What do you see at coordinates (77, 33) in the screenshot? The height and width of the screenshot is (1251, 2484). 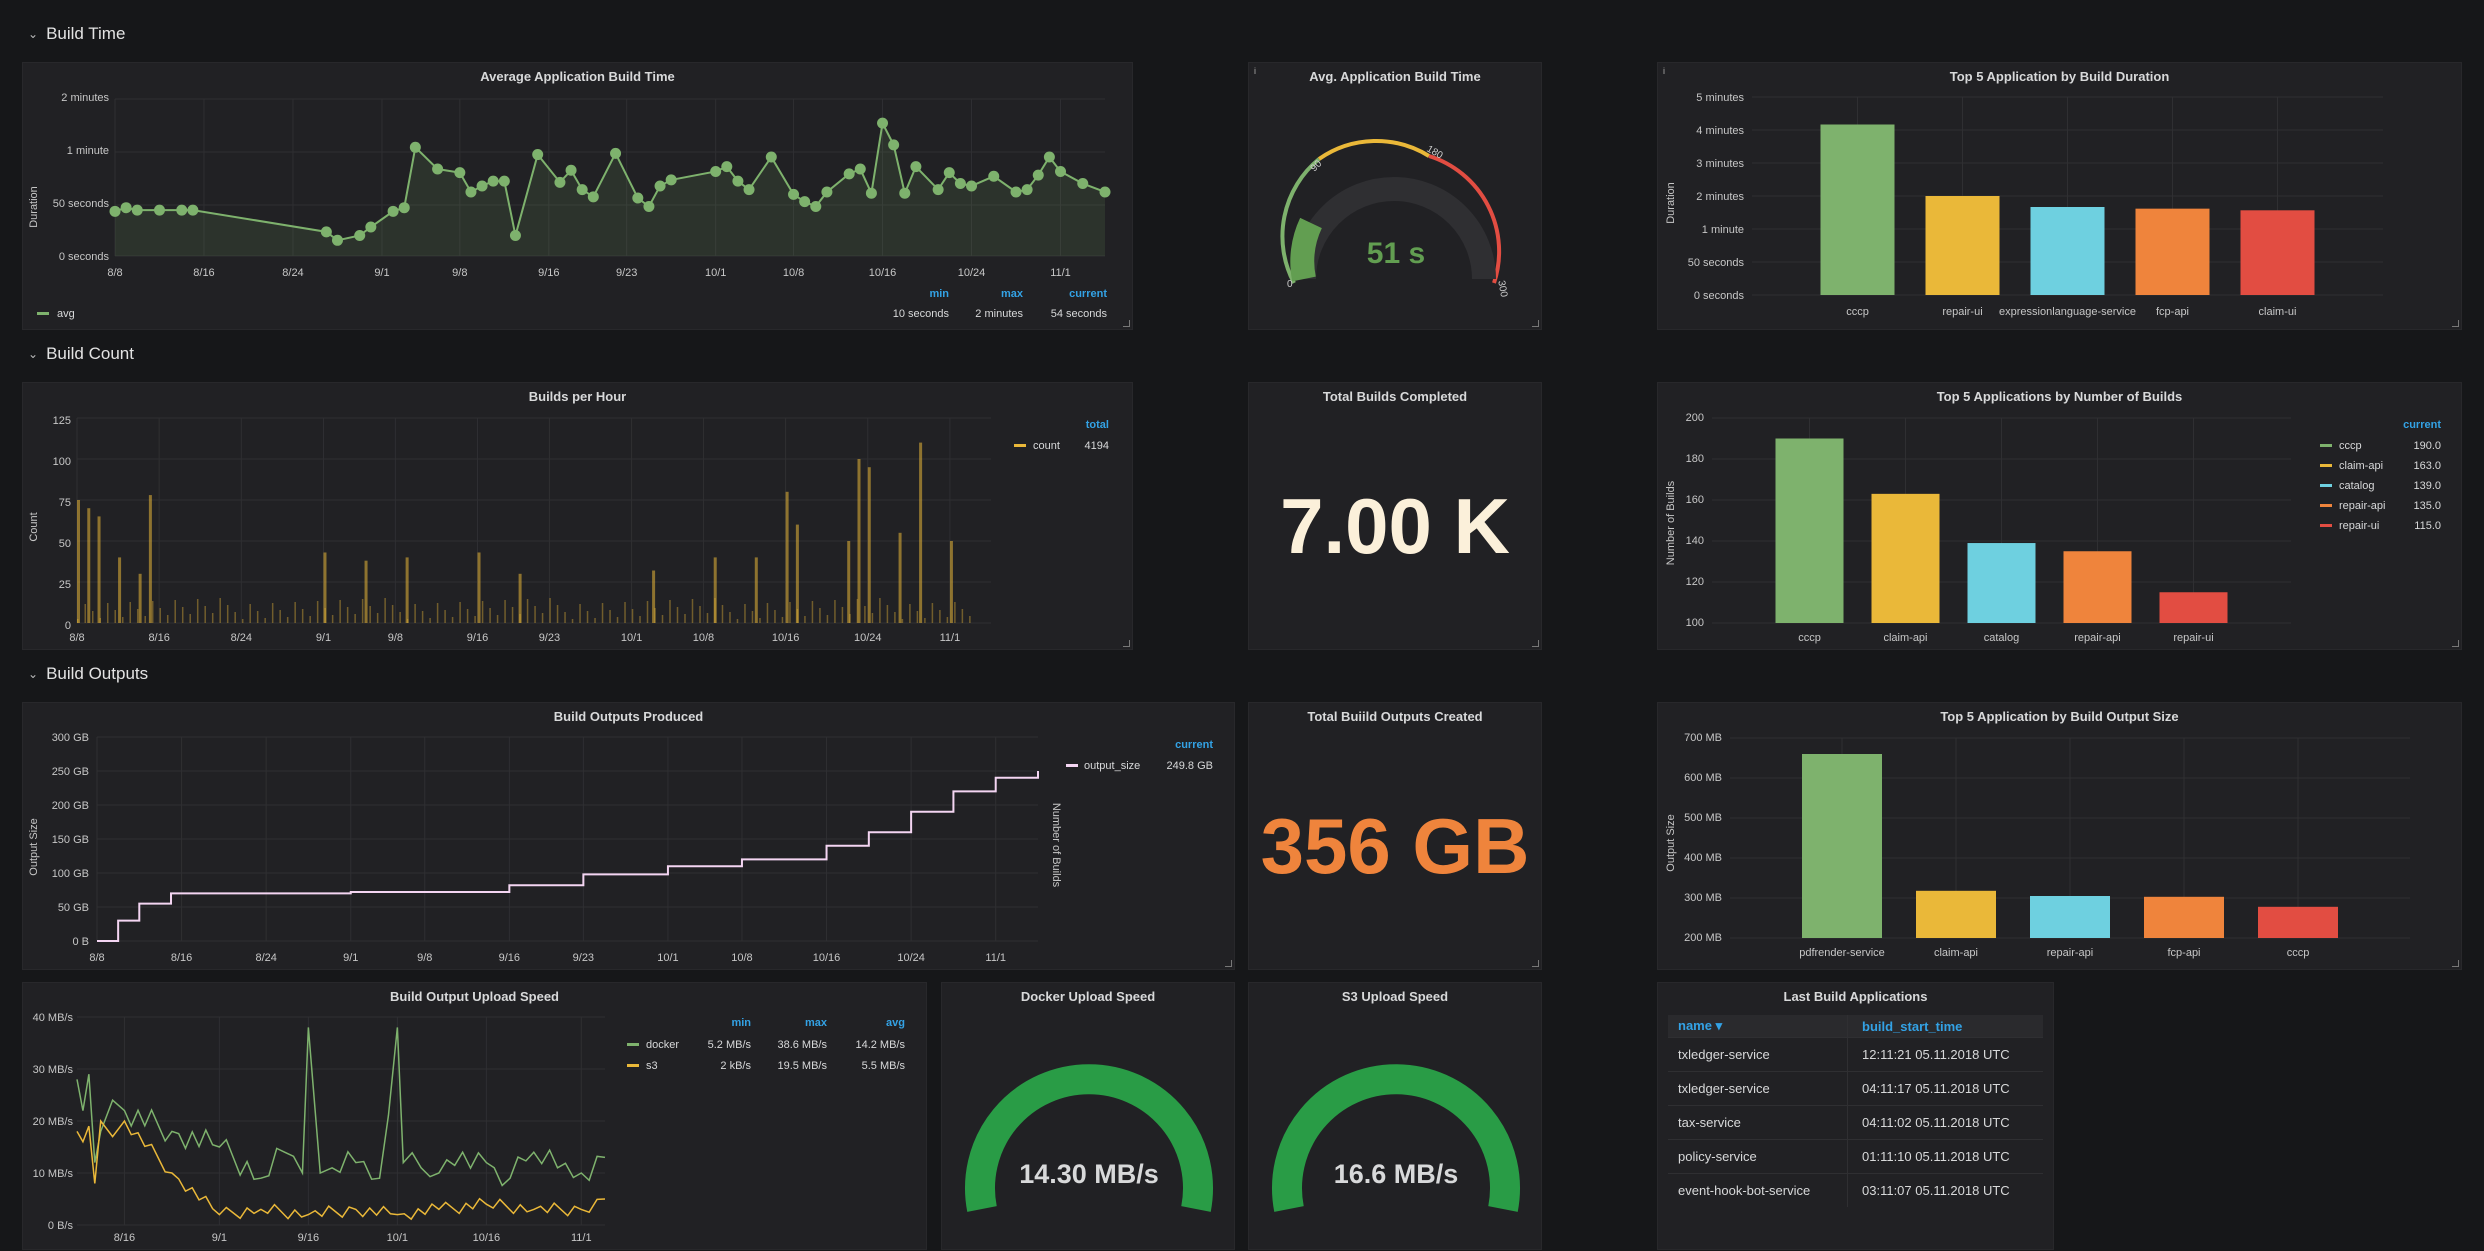 I see `row-title-build-time: ⌄ Build Time` at bounding box center [77, 33].